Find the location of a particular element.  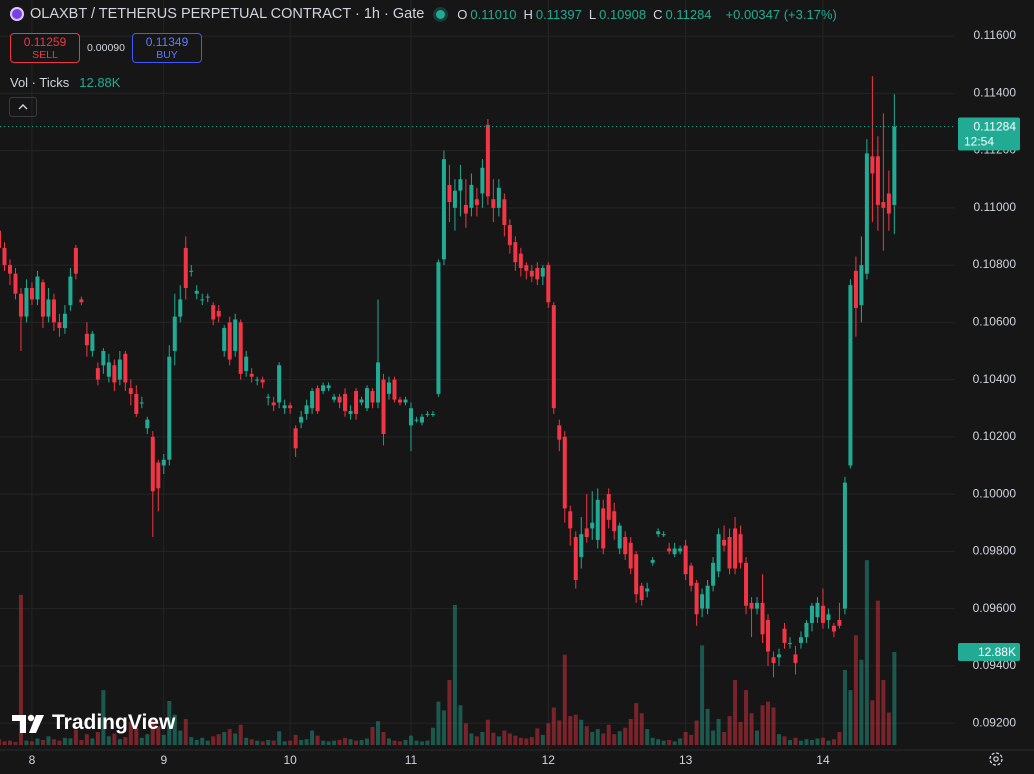

volume-legend: Vol · Ticks 12.88K is located at coordinates (65, 82).